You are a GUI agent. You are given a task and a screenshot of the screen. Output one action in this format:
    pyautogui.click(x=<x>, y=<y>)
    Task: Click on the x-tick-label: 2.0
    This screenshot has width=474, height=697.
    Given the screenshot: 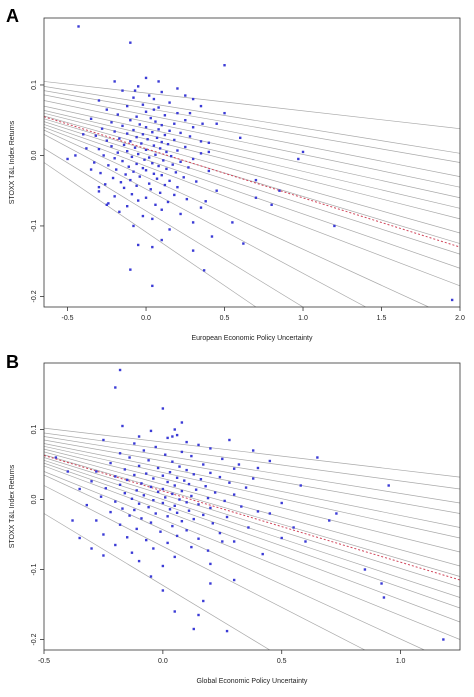 What is the action you would take?
    pyautogui.click(x=460, y=318)
    